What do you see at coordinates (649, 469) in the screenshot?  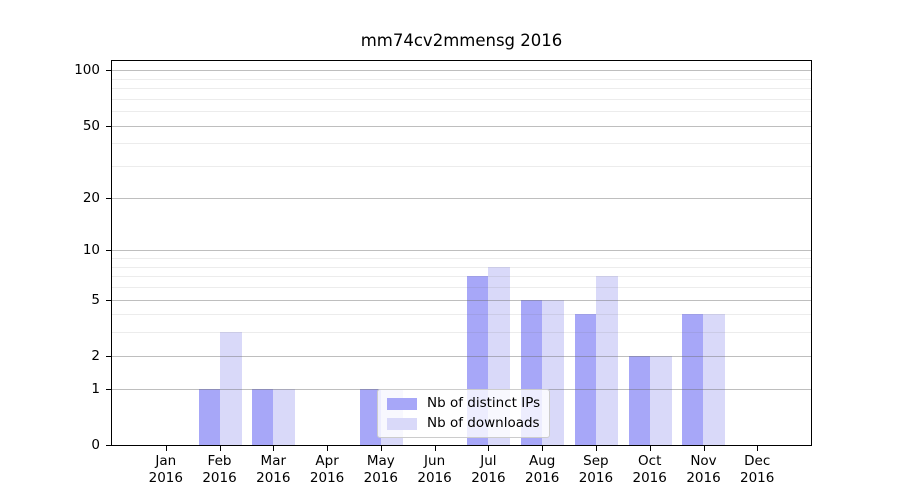 I see `x-tick-label: Oct 2016` at bounding box center [649, 469].